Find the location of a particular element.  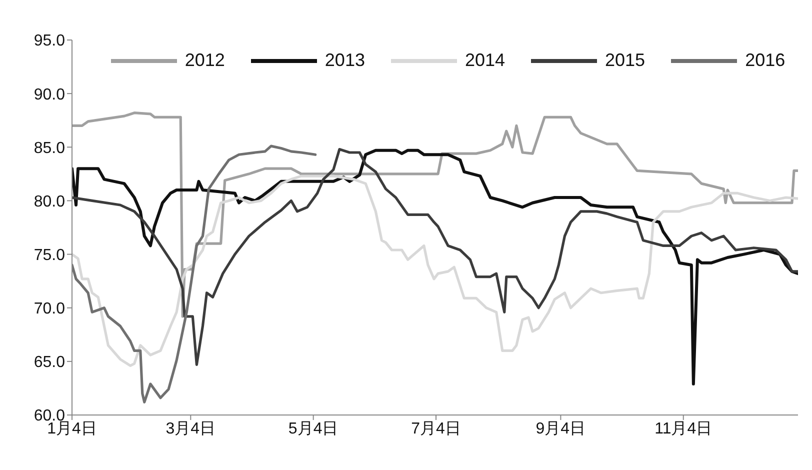

legend-label: 2015 is located at coordinates (625, 60).